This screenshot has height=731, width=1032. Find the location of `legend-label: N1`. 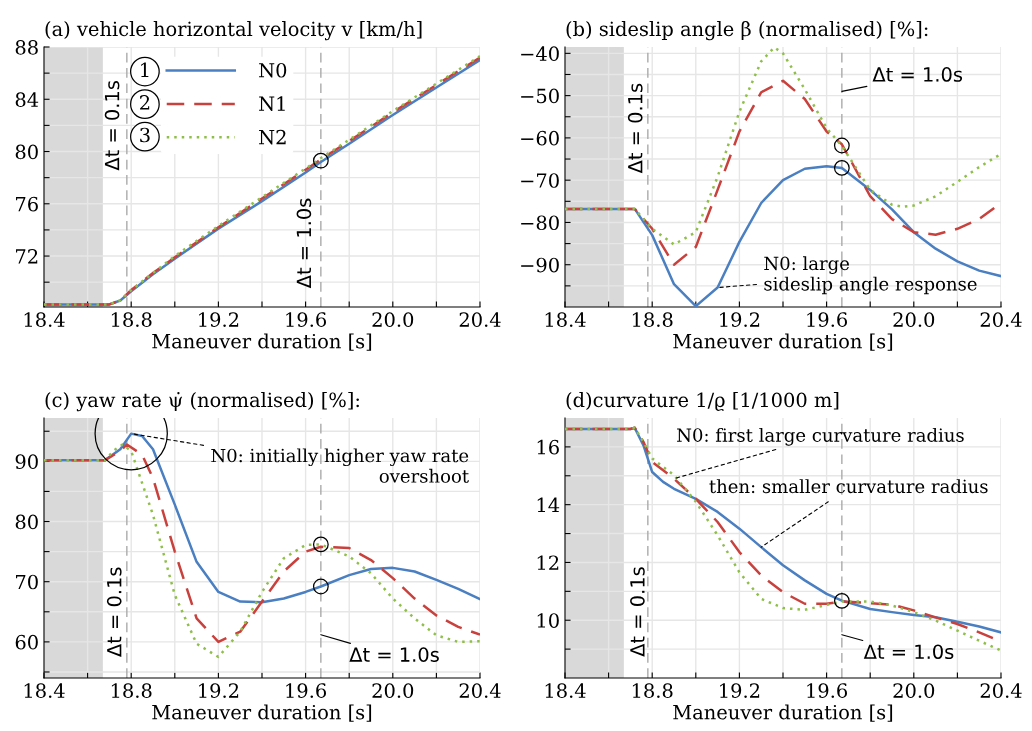

legend-label: N1 is located at coordinates (272, 104).